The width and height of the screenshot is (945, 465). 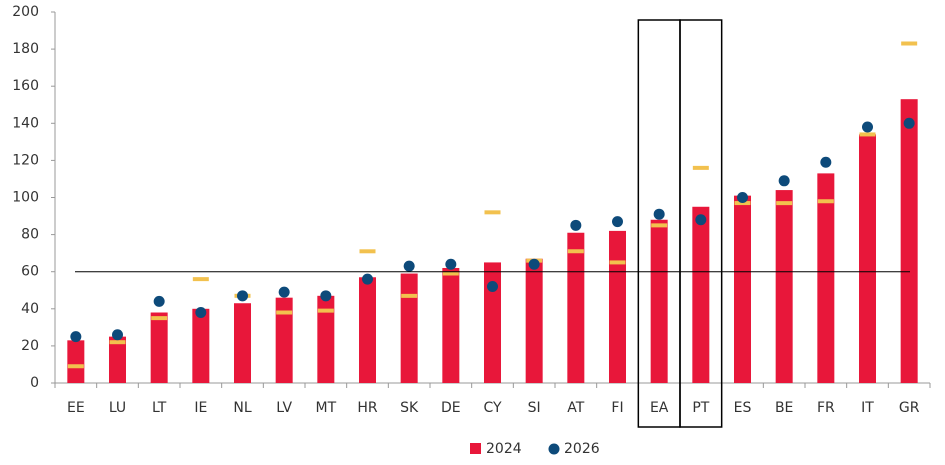 I want to click on y-tick-label: 20, so click(x=30, y=346).